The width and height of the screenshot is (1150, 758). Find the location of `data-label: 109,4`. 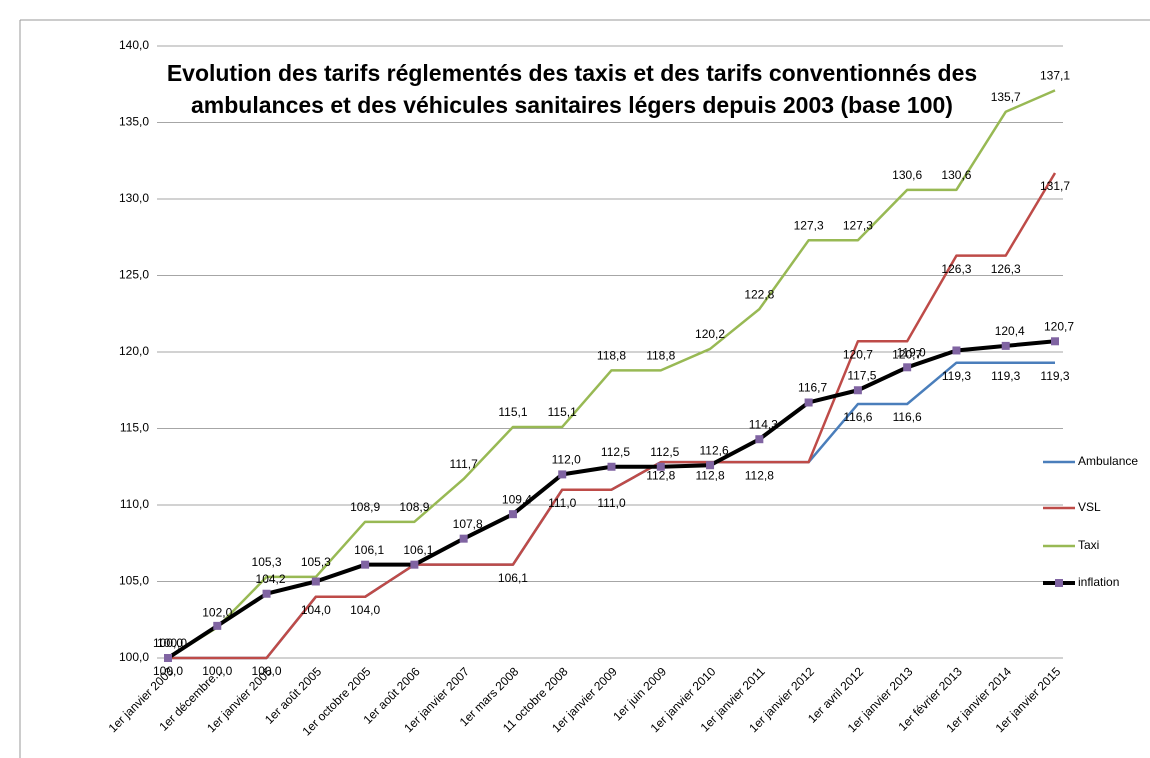

data-label: 109,4 is located at coordinates (517, 499).